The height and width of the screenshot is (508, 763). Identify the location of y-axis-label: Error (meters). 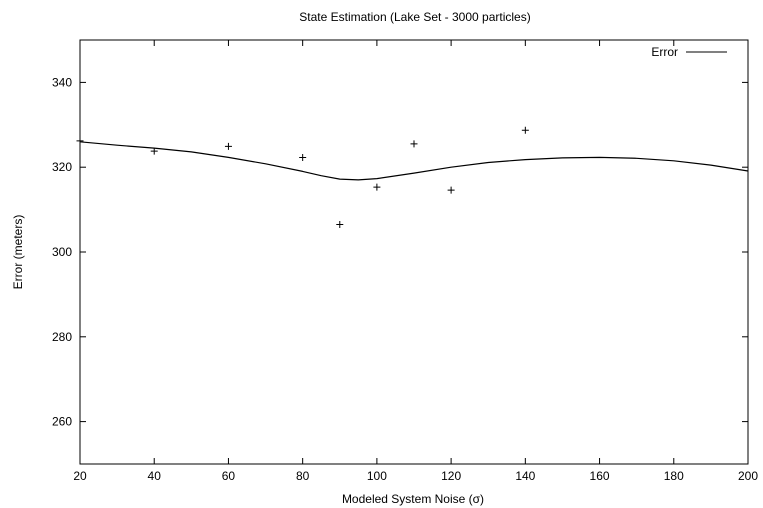
(18, 252).